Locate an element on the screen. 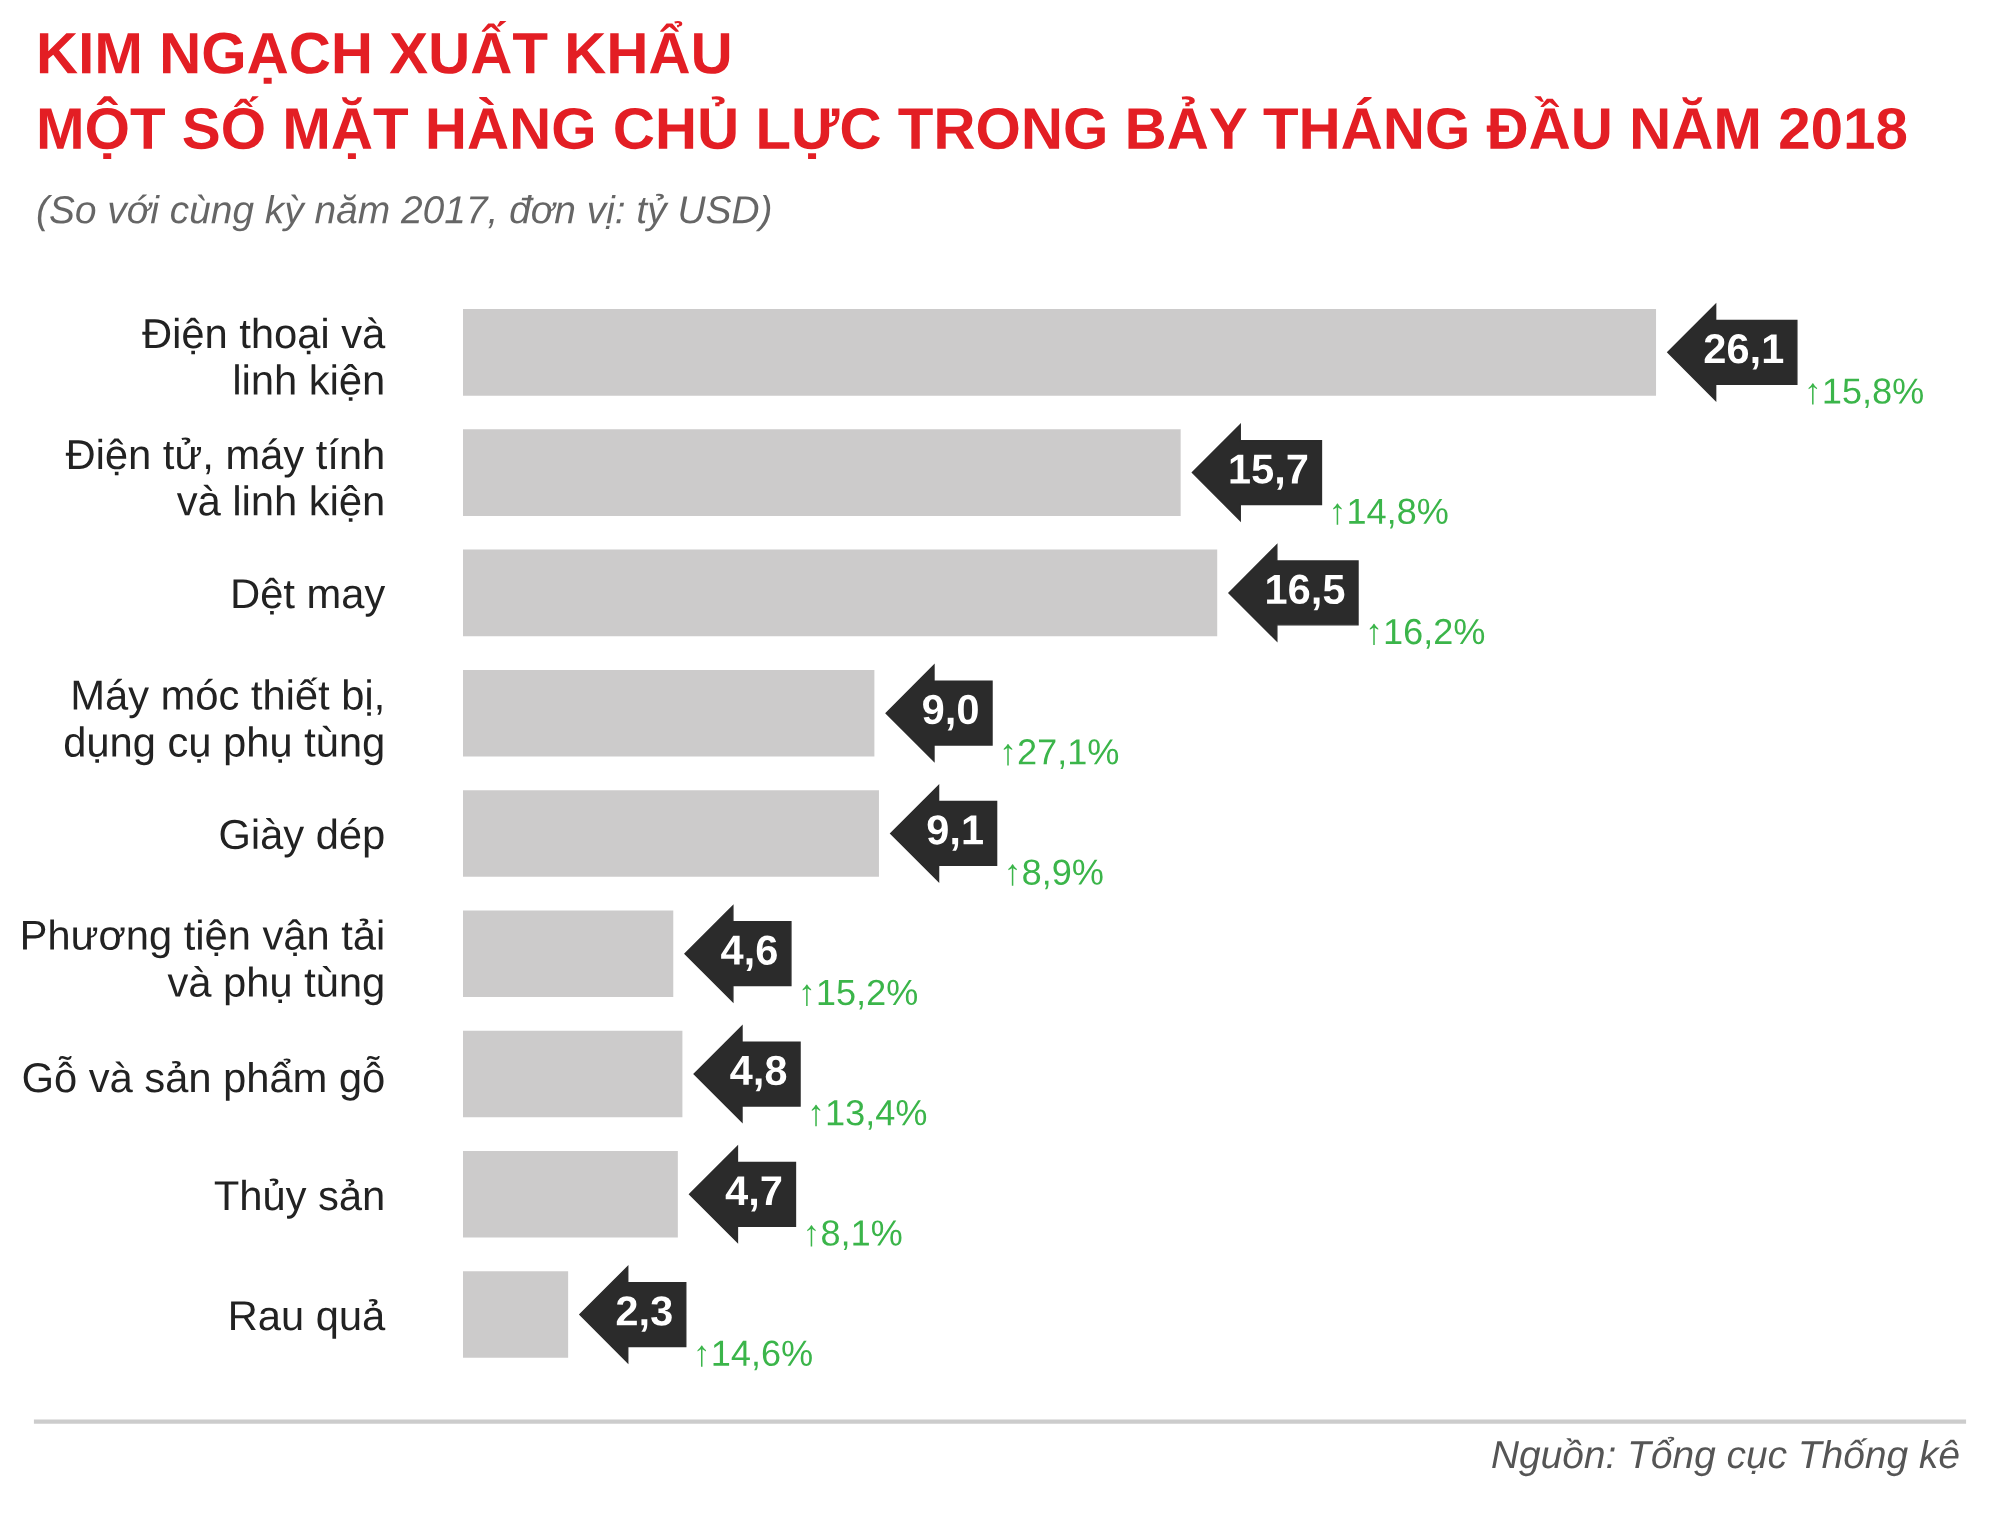 This screenshot has width=2000, height=1514. annotation: ↑14,6% is located at coordinates (754, 1355).